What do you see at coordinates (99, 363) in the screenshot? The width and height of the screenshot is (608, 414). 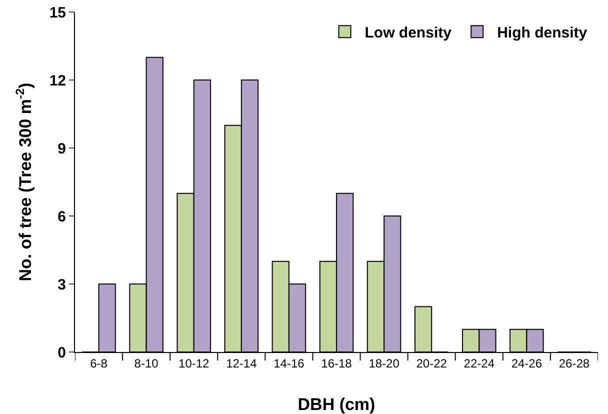 I see `x-tick-label: 6-8` at bounding box center [99, 363].